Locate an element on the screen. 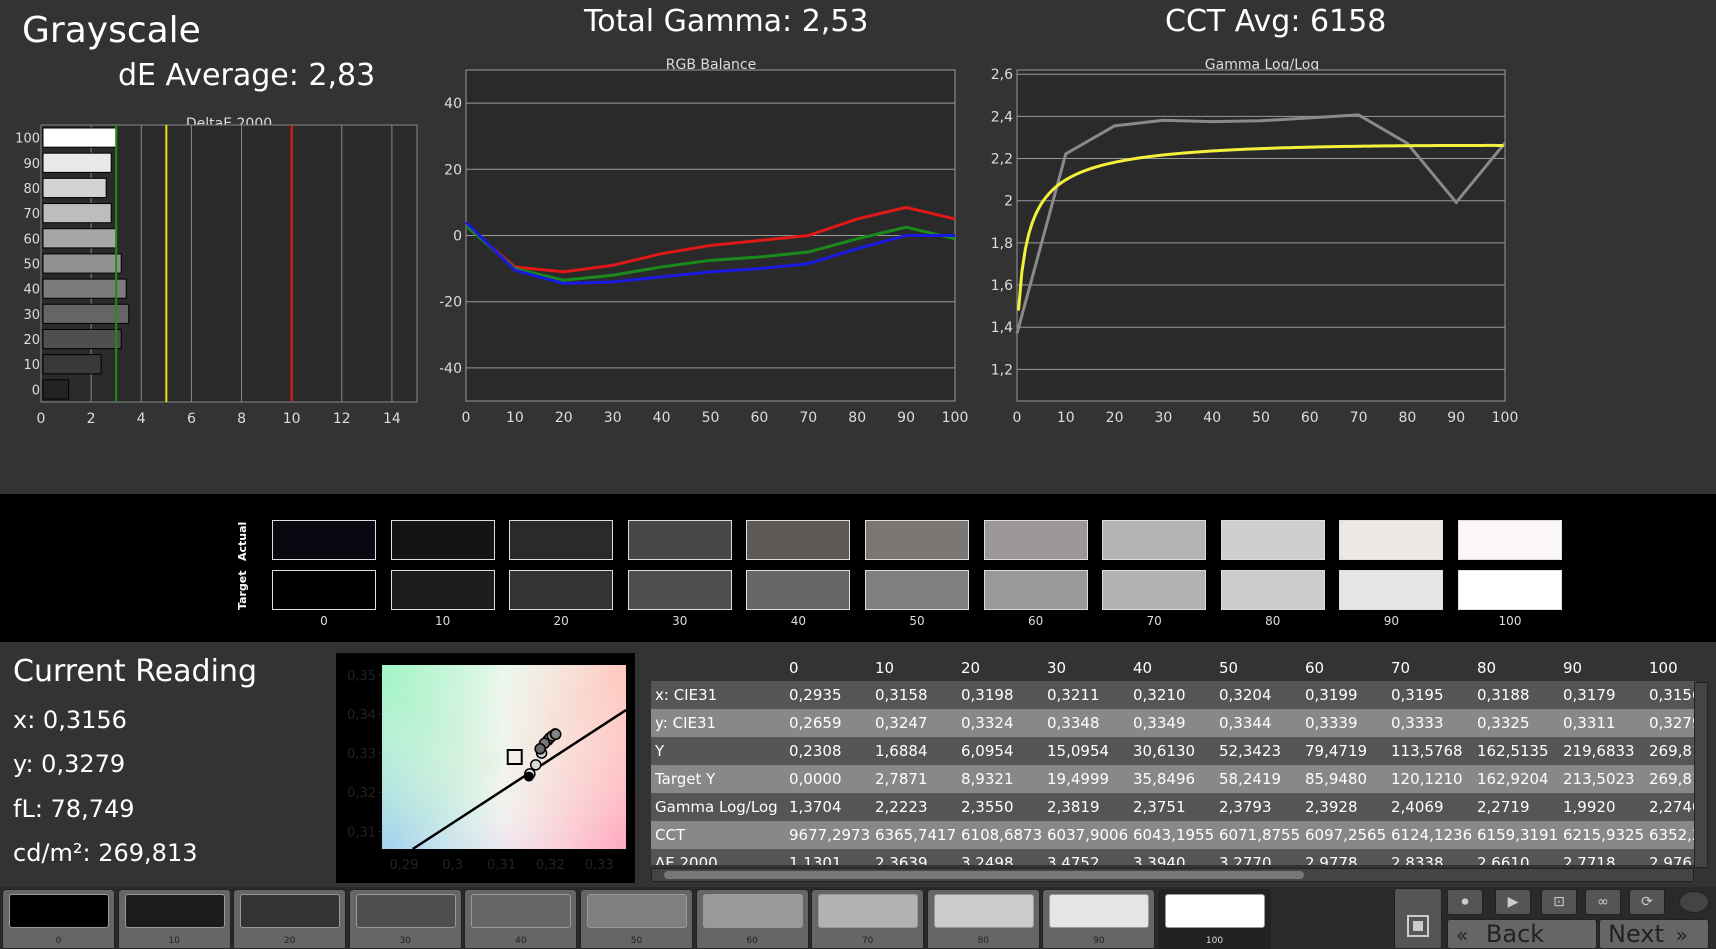  reading-x: x: 0,3156 is located at coordinates (70, 720).